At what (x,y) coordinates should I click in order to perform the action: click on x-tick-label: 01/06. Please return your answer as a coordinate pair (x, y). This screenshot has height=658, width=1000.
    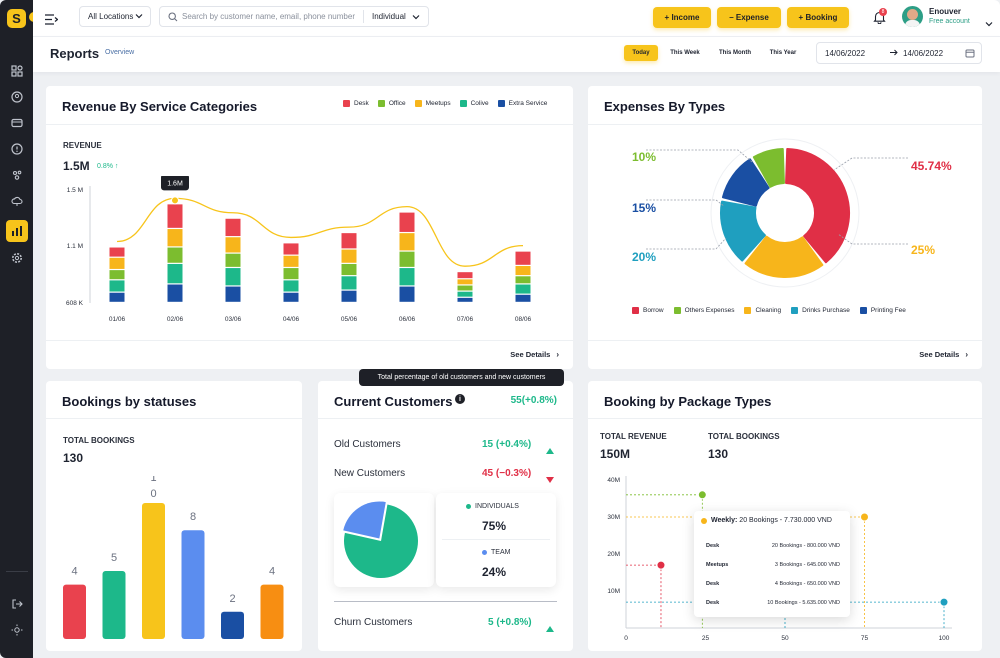
    Looking at the image, I should click on (117, 319).